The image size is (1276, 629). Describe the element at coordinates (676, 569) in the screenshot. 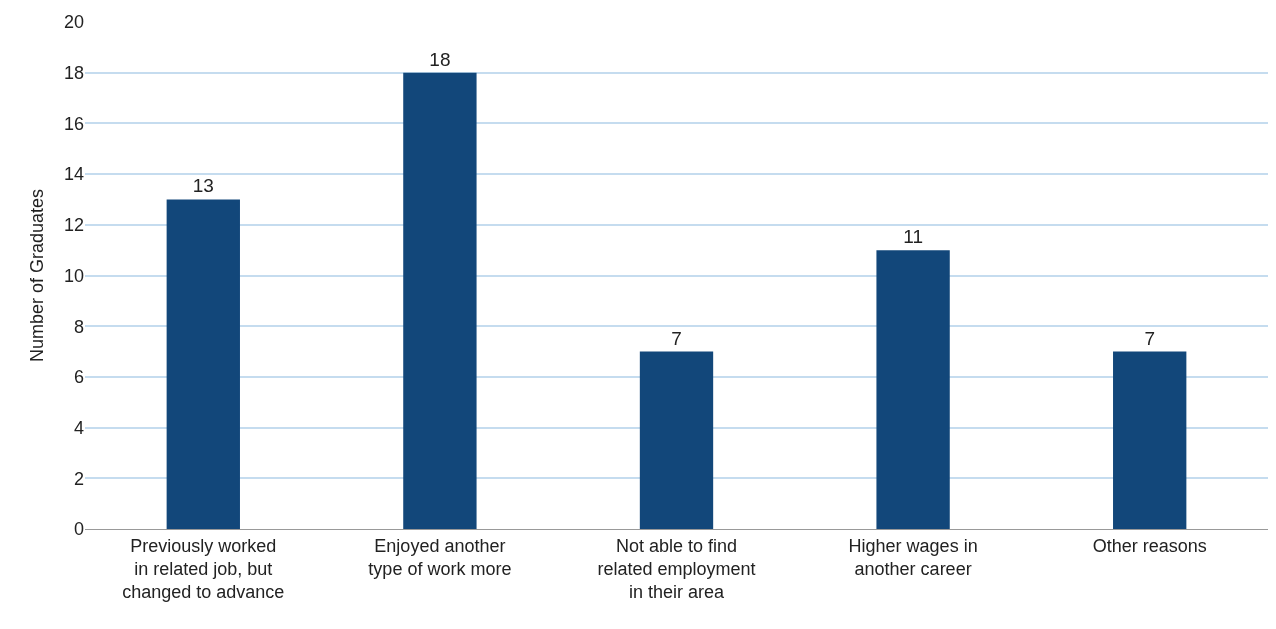

I see `x-tick-label: Not able to find related employment in their area` at that location.